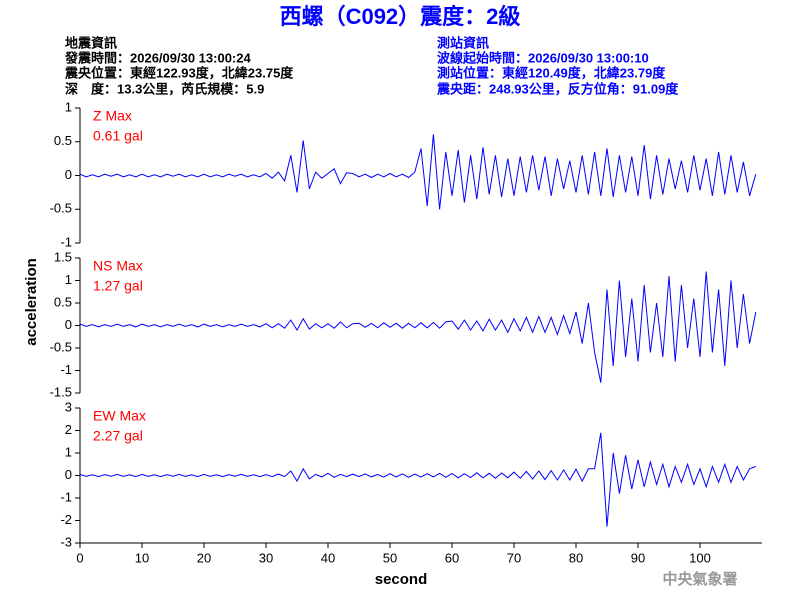 The image size is (800, 605). I want to click on x-tick-label: 40, so click(328, 557).